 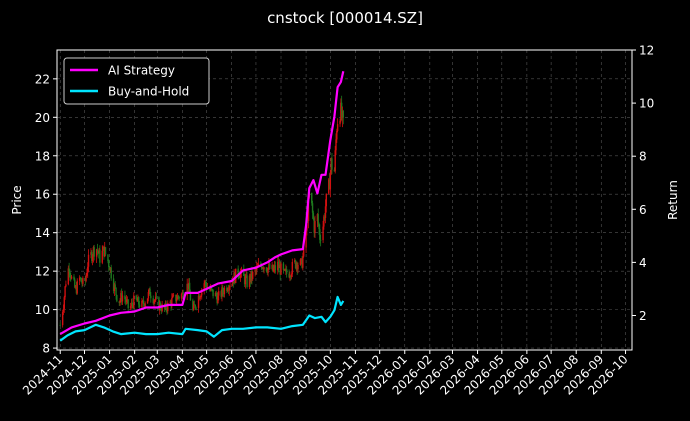 What do you see at coordinates (345, 18) in the screenshot?
I see `chart-title: cnstock [000014.SZ]` at bounding box center [345, 18].